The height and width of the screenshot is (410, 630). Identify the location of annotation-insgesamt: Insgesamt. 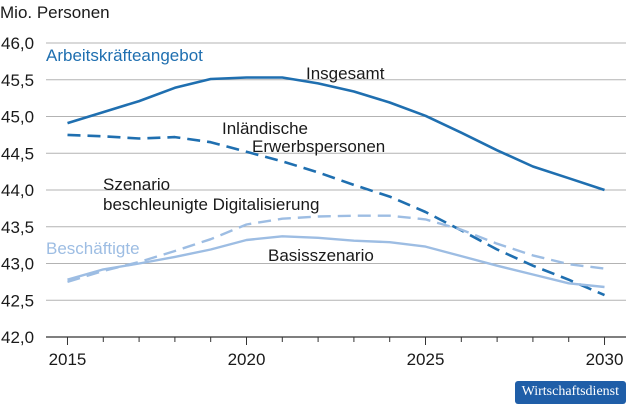
(345, 73).